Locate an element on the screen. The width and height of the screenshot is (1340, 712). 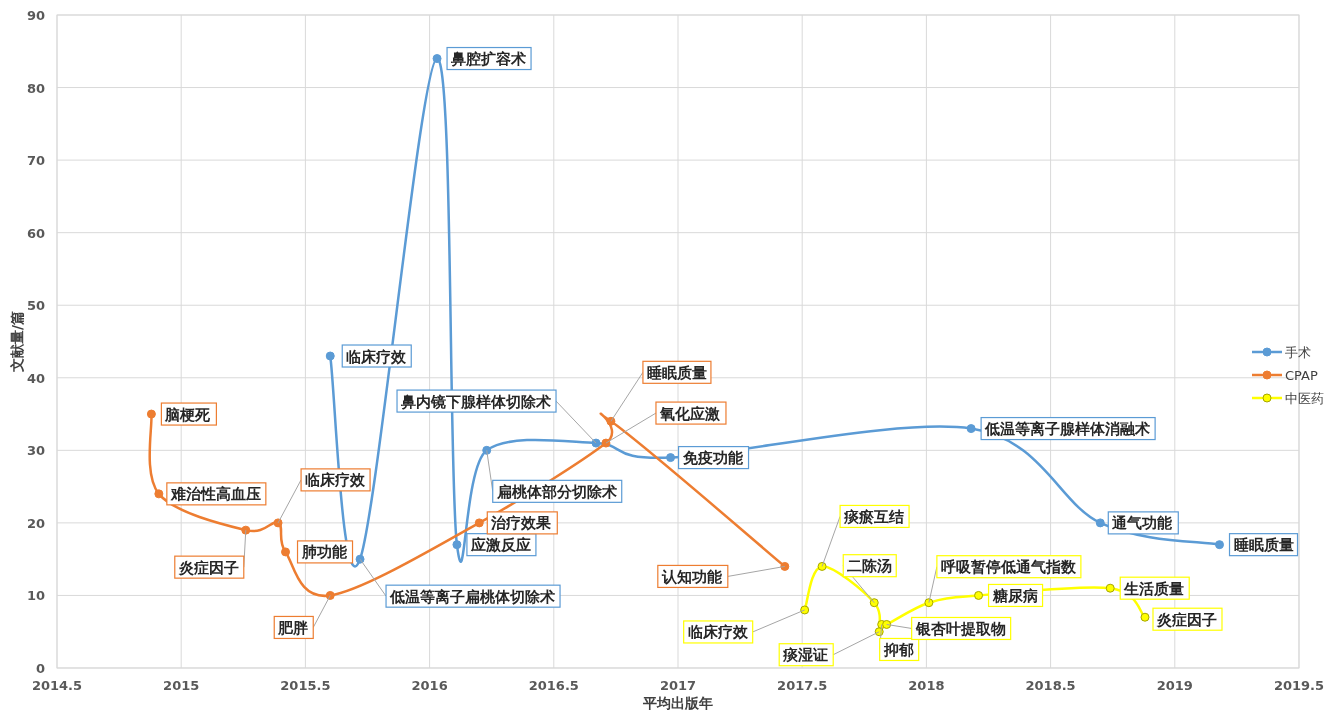
annotation: 认知功能 is located at coordinates (691, 576).